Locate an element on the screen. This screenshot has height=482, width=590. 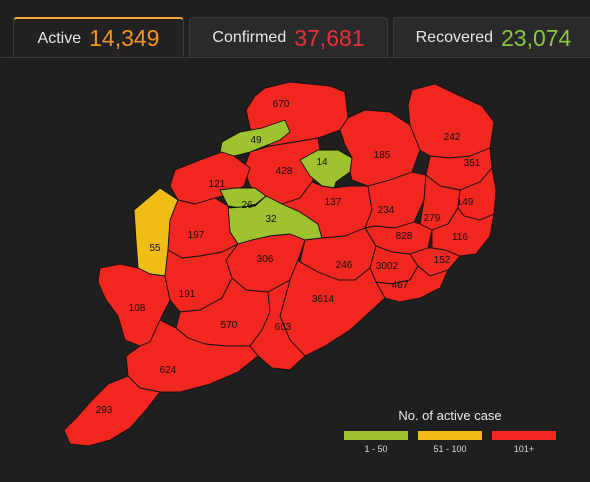
tab-confirmed-value: 37,681 is located at coordinates (329, 37).